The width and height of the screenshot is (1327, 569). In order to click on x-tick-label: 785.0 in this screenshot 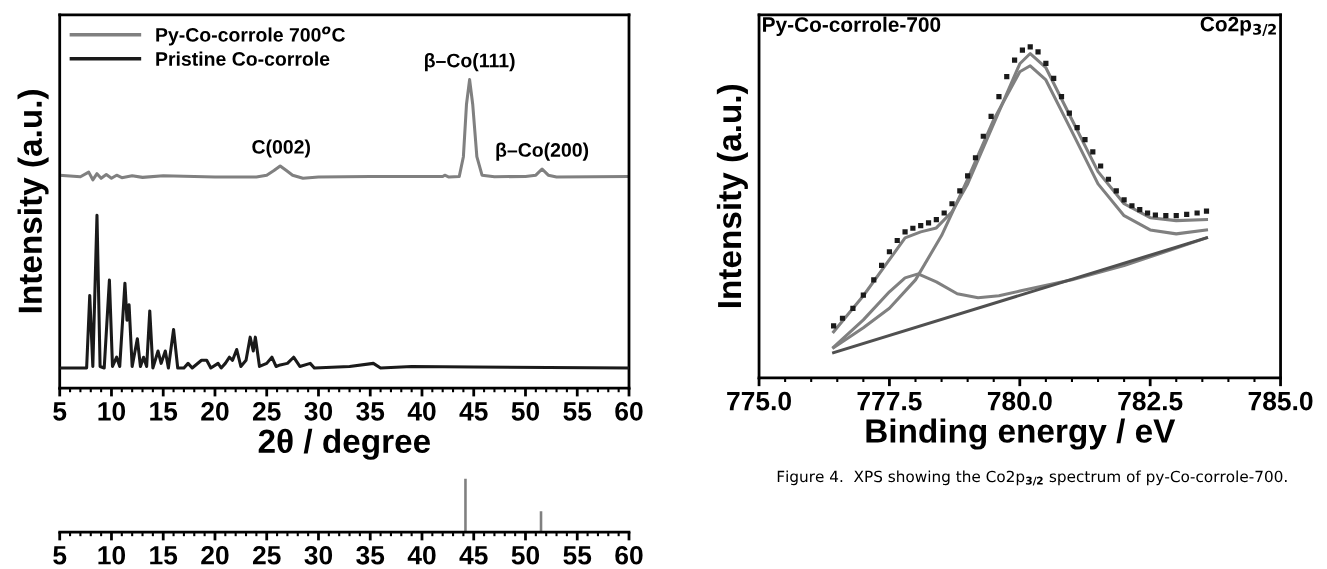, I will do `click(1280, 401)`.